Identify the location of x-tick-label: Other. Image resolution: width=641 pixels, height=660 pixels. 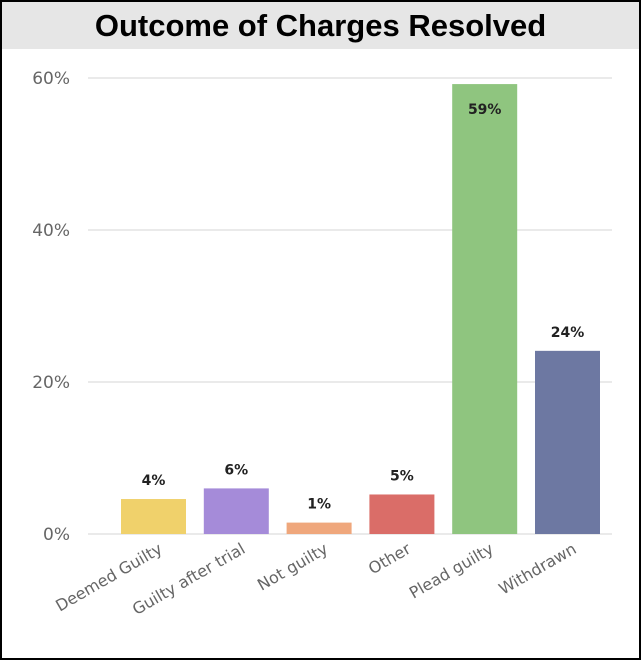
(389, 558).